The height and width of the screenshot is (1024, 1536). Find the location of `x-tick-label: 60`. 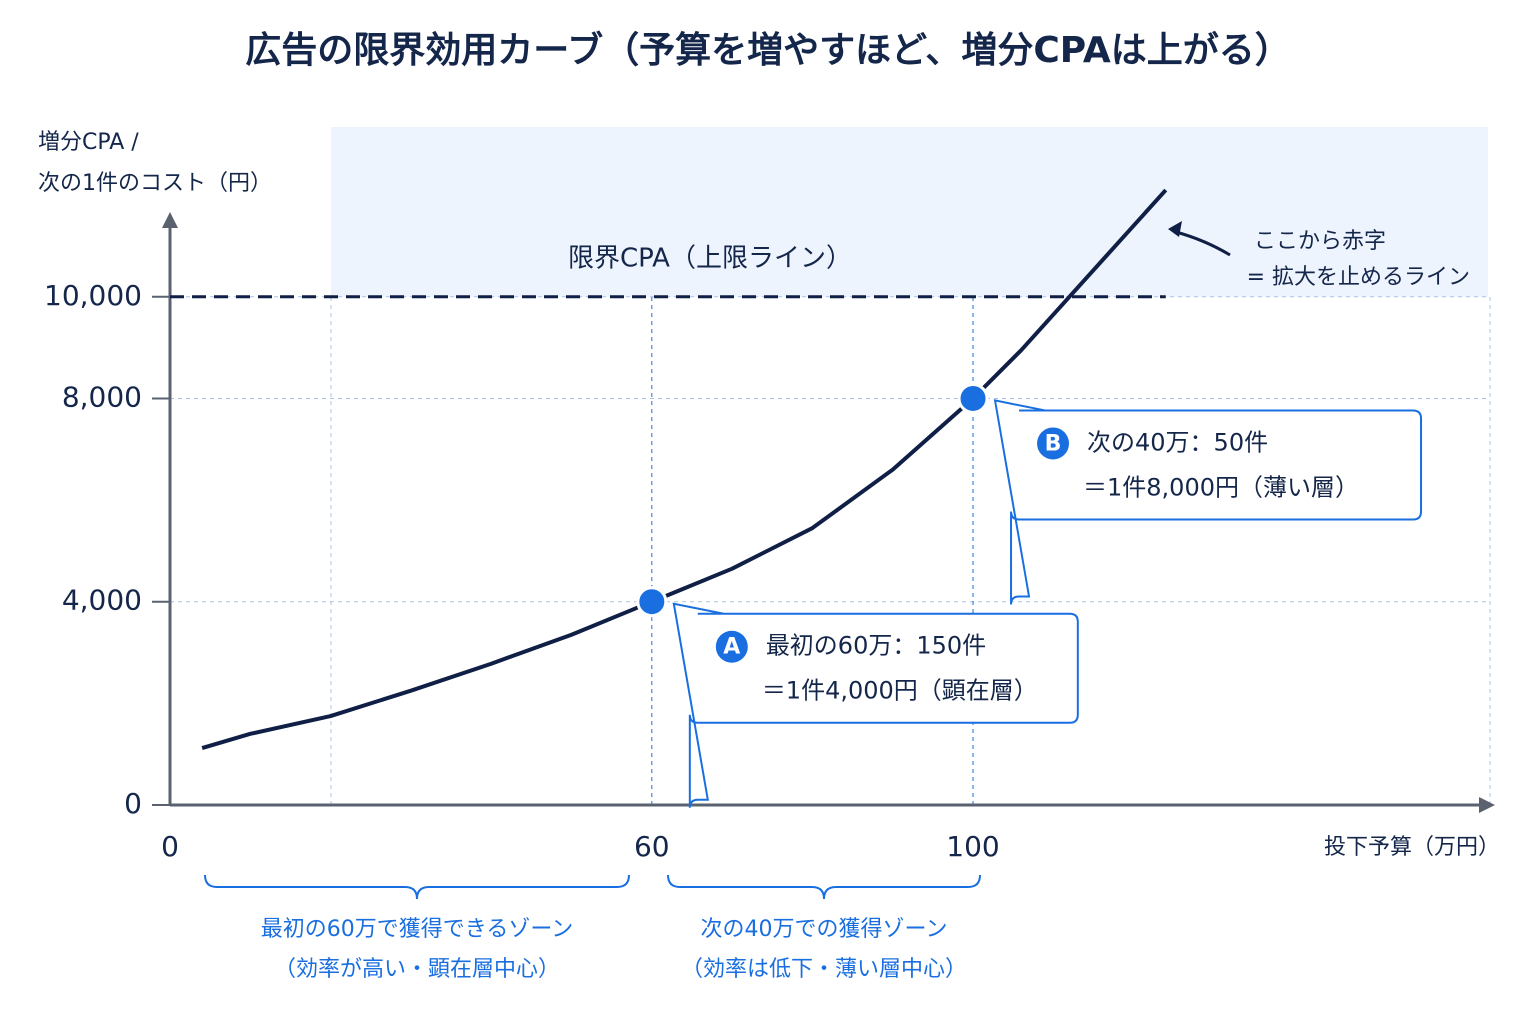

x-tick-label: 60 is located at coordinates (652, 846).